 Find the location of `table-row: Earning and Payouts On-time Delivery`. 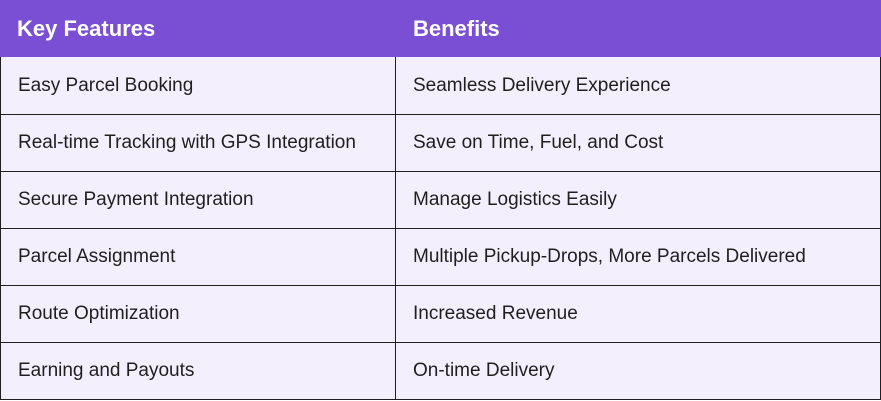

table-row: Earning and Payouts On-time Delivery is located at coordinates (440, 370).